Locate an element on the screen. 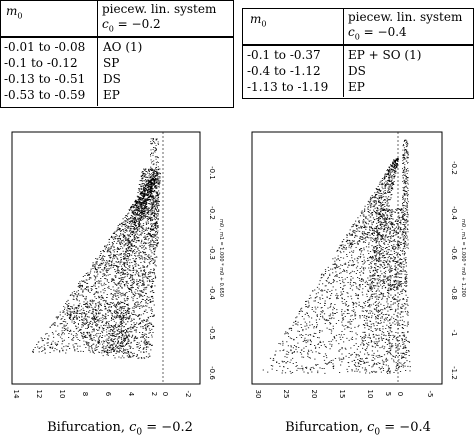 This screenshot has height=438, width=474. left-row-range: -0.01 to -0.08 is located at coordinates (45, 47).